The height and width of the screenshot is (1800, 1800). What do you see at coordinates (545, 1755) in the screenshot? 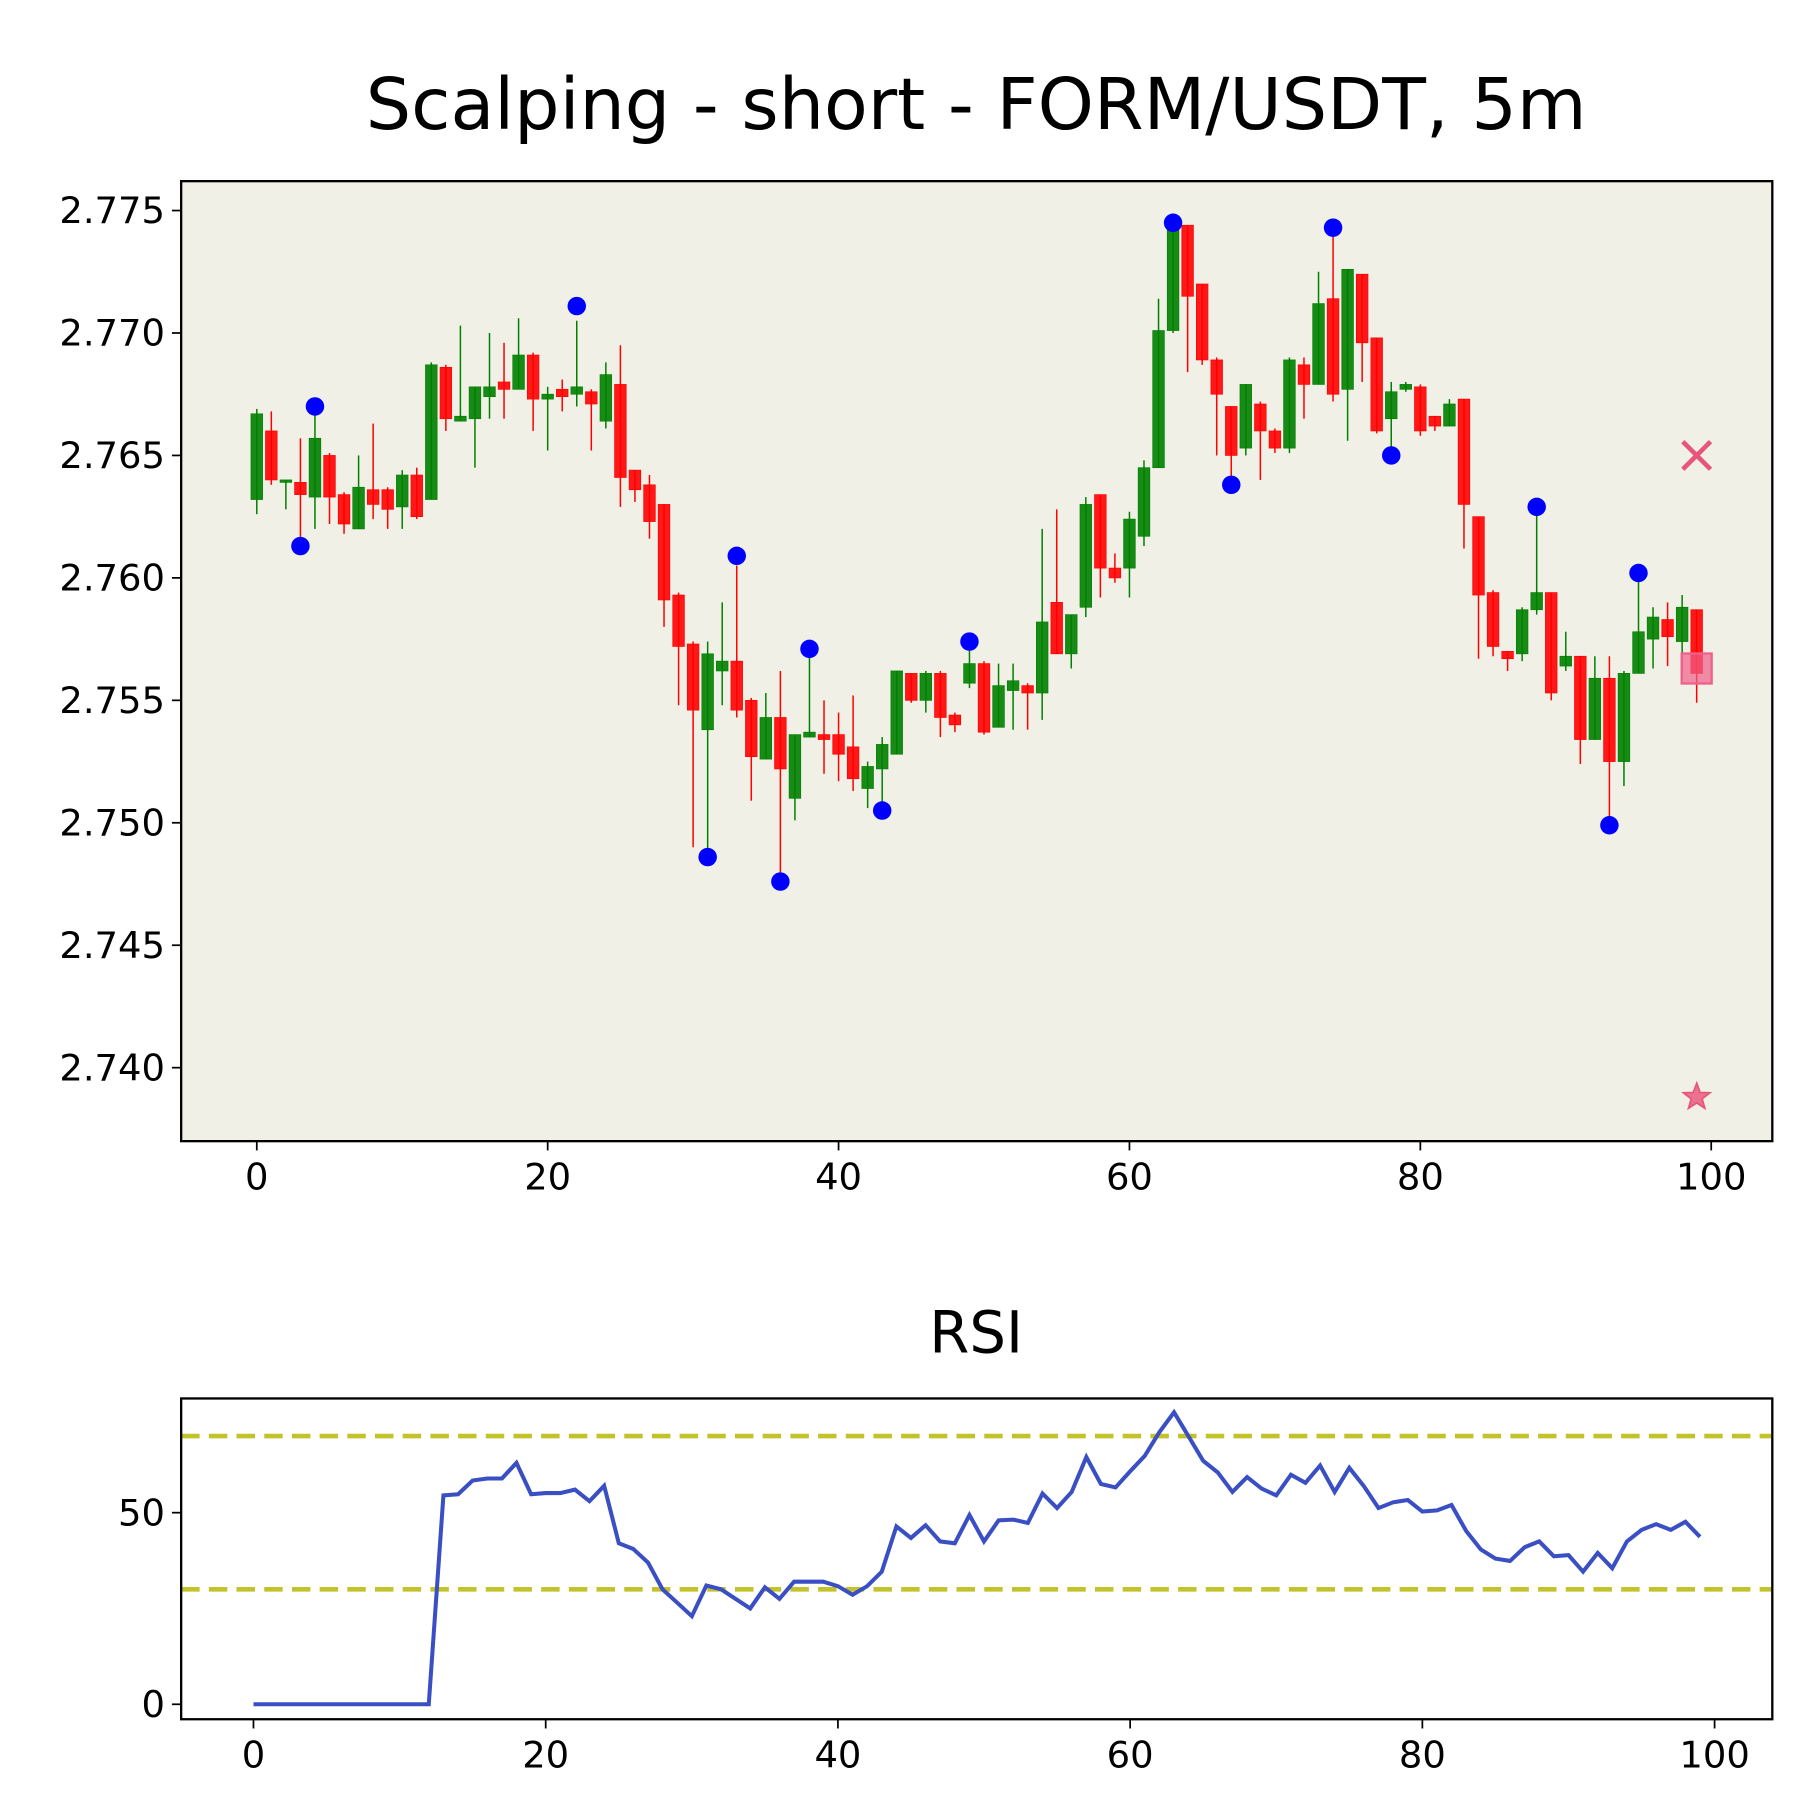
I see `x-tick-label: 20` at bounding box center [545, 1755].